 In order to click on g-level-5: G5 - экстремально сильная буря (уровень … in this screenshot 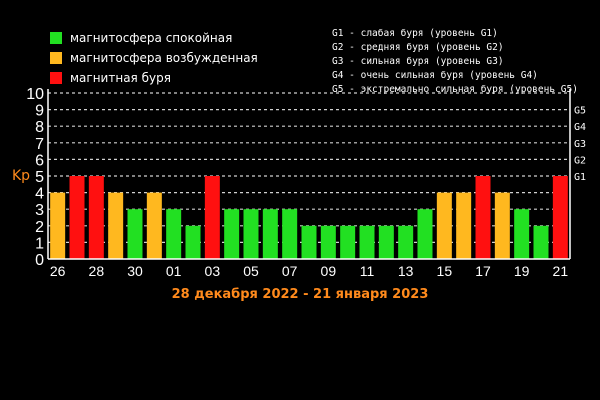, I will do `click(455, 89)`.